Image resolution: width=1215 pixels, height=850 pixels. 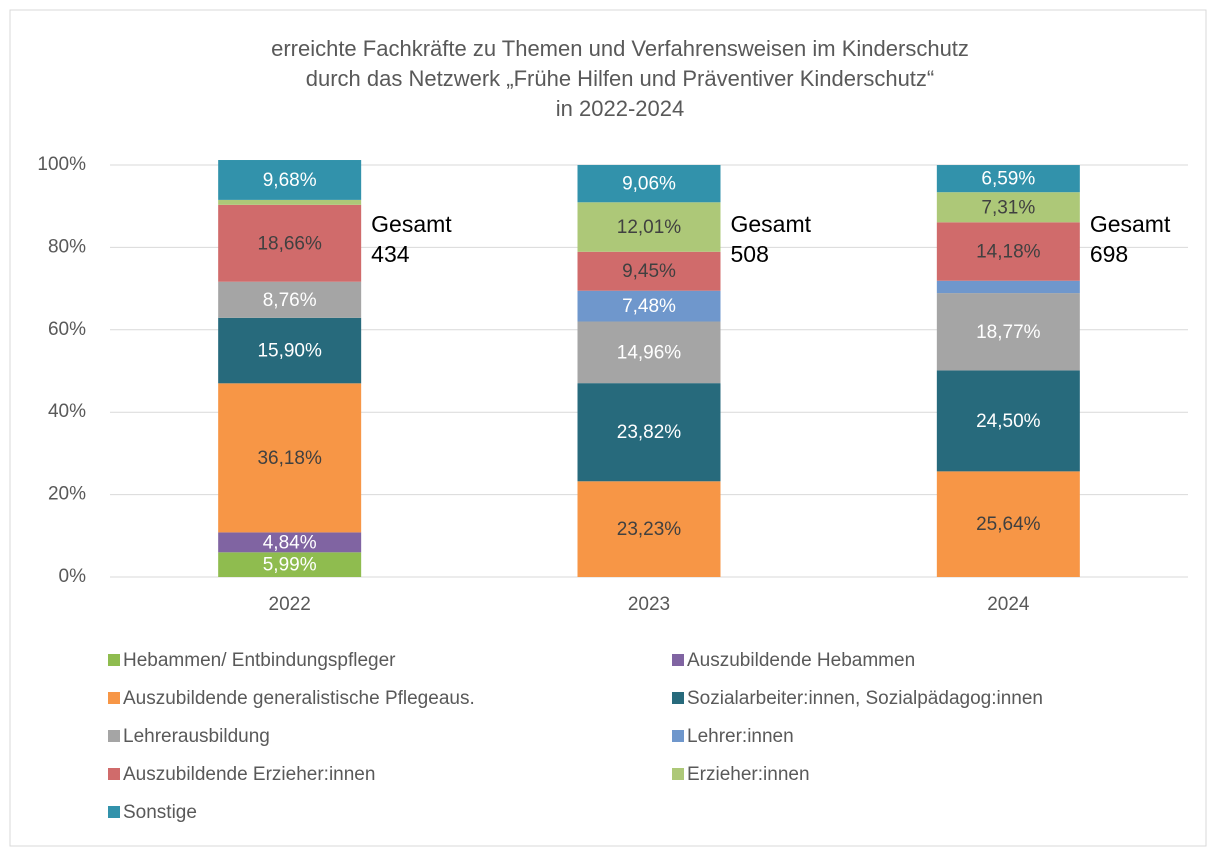 I want to click on y-tick-label: 40%, so click(x=67, y=411).